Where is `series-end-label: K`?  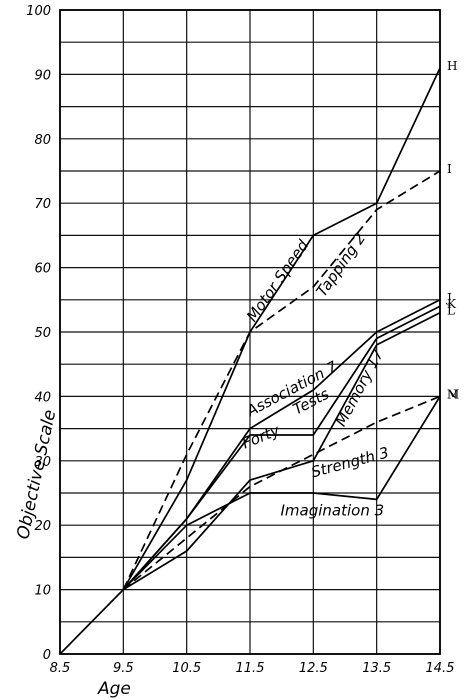
series-end-label: K is located at coordinates (452, 304).